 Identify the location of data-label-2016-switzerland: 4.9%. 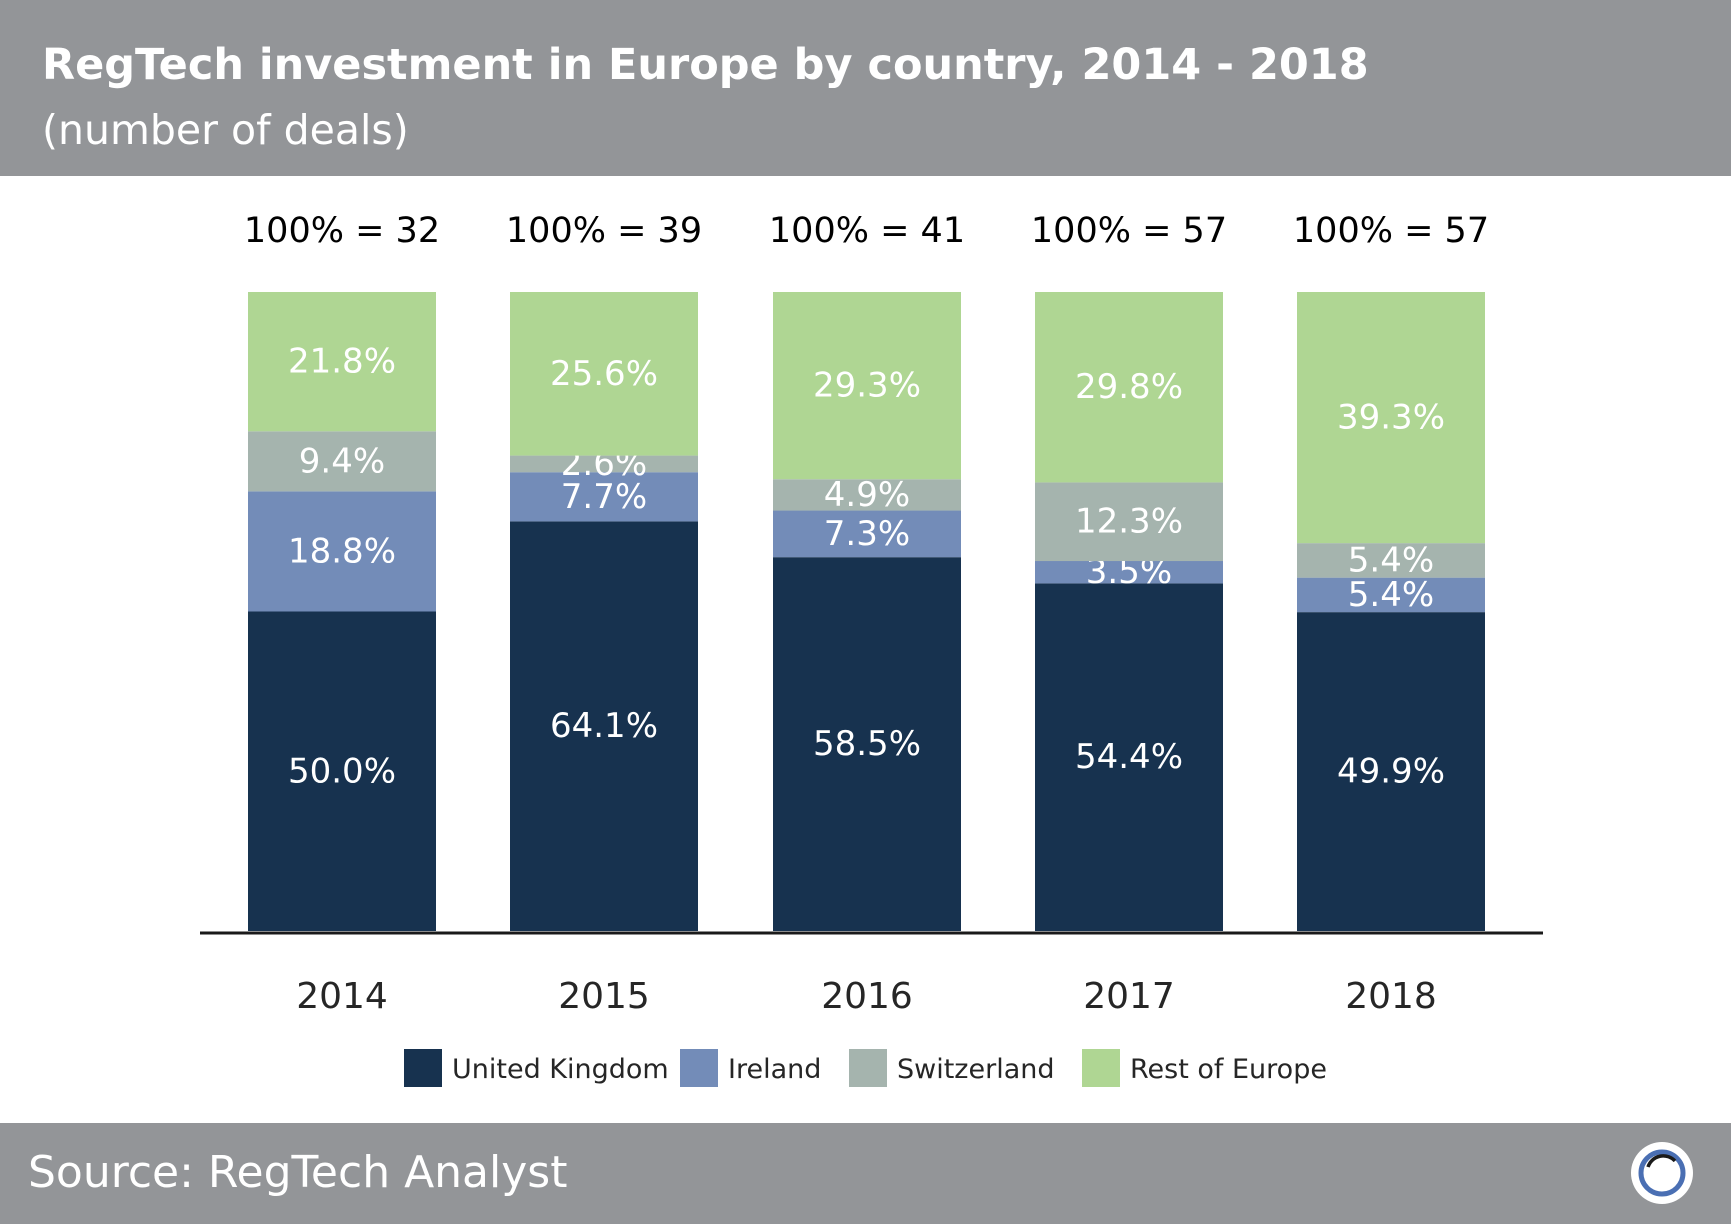
(867, 495).